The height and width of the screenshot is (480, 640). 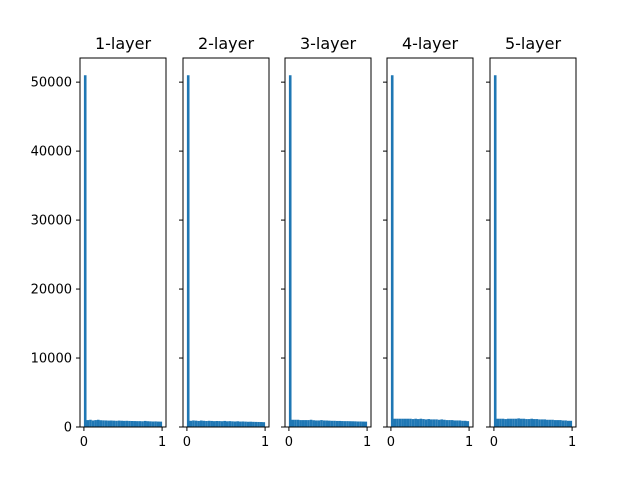 I want to click on panel-title: 2-layer, so click(x=226, y=43).